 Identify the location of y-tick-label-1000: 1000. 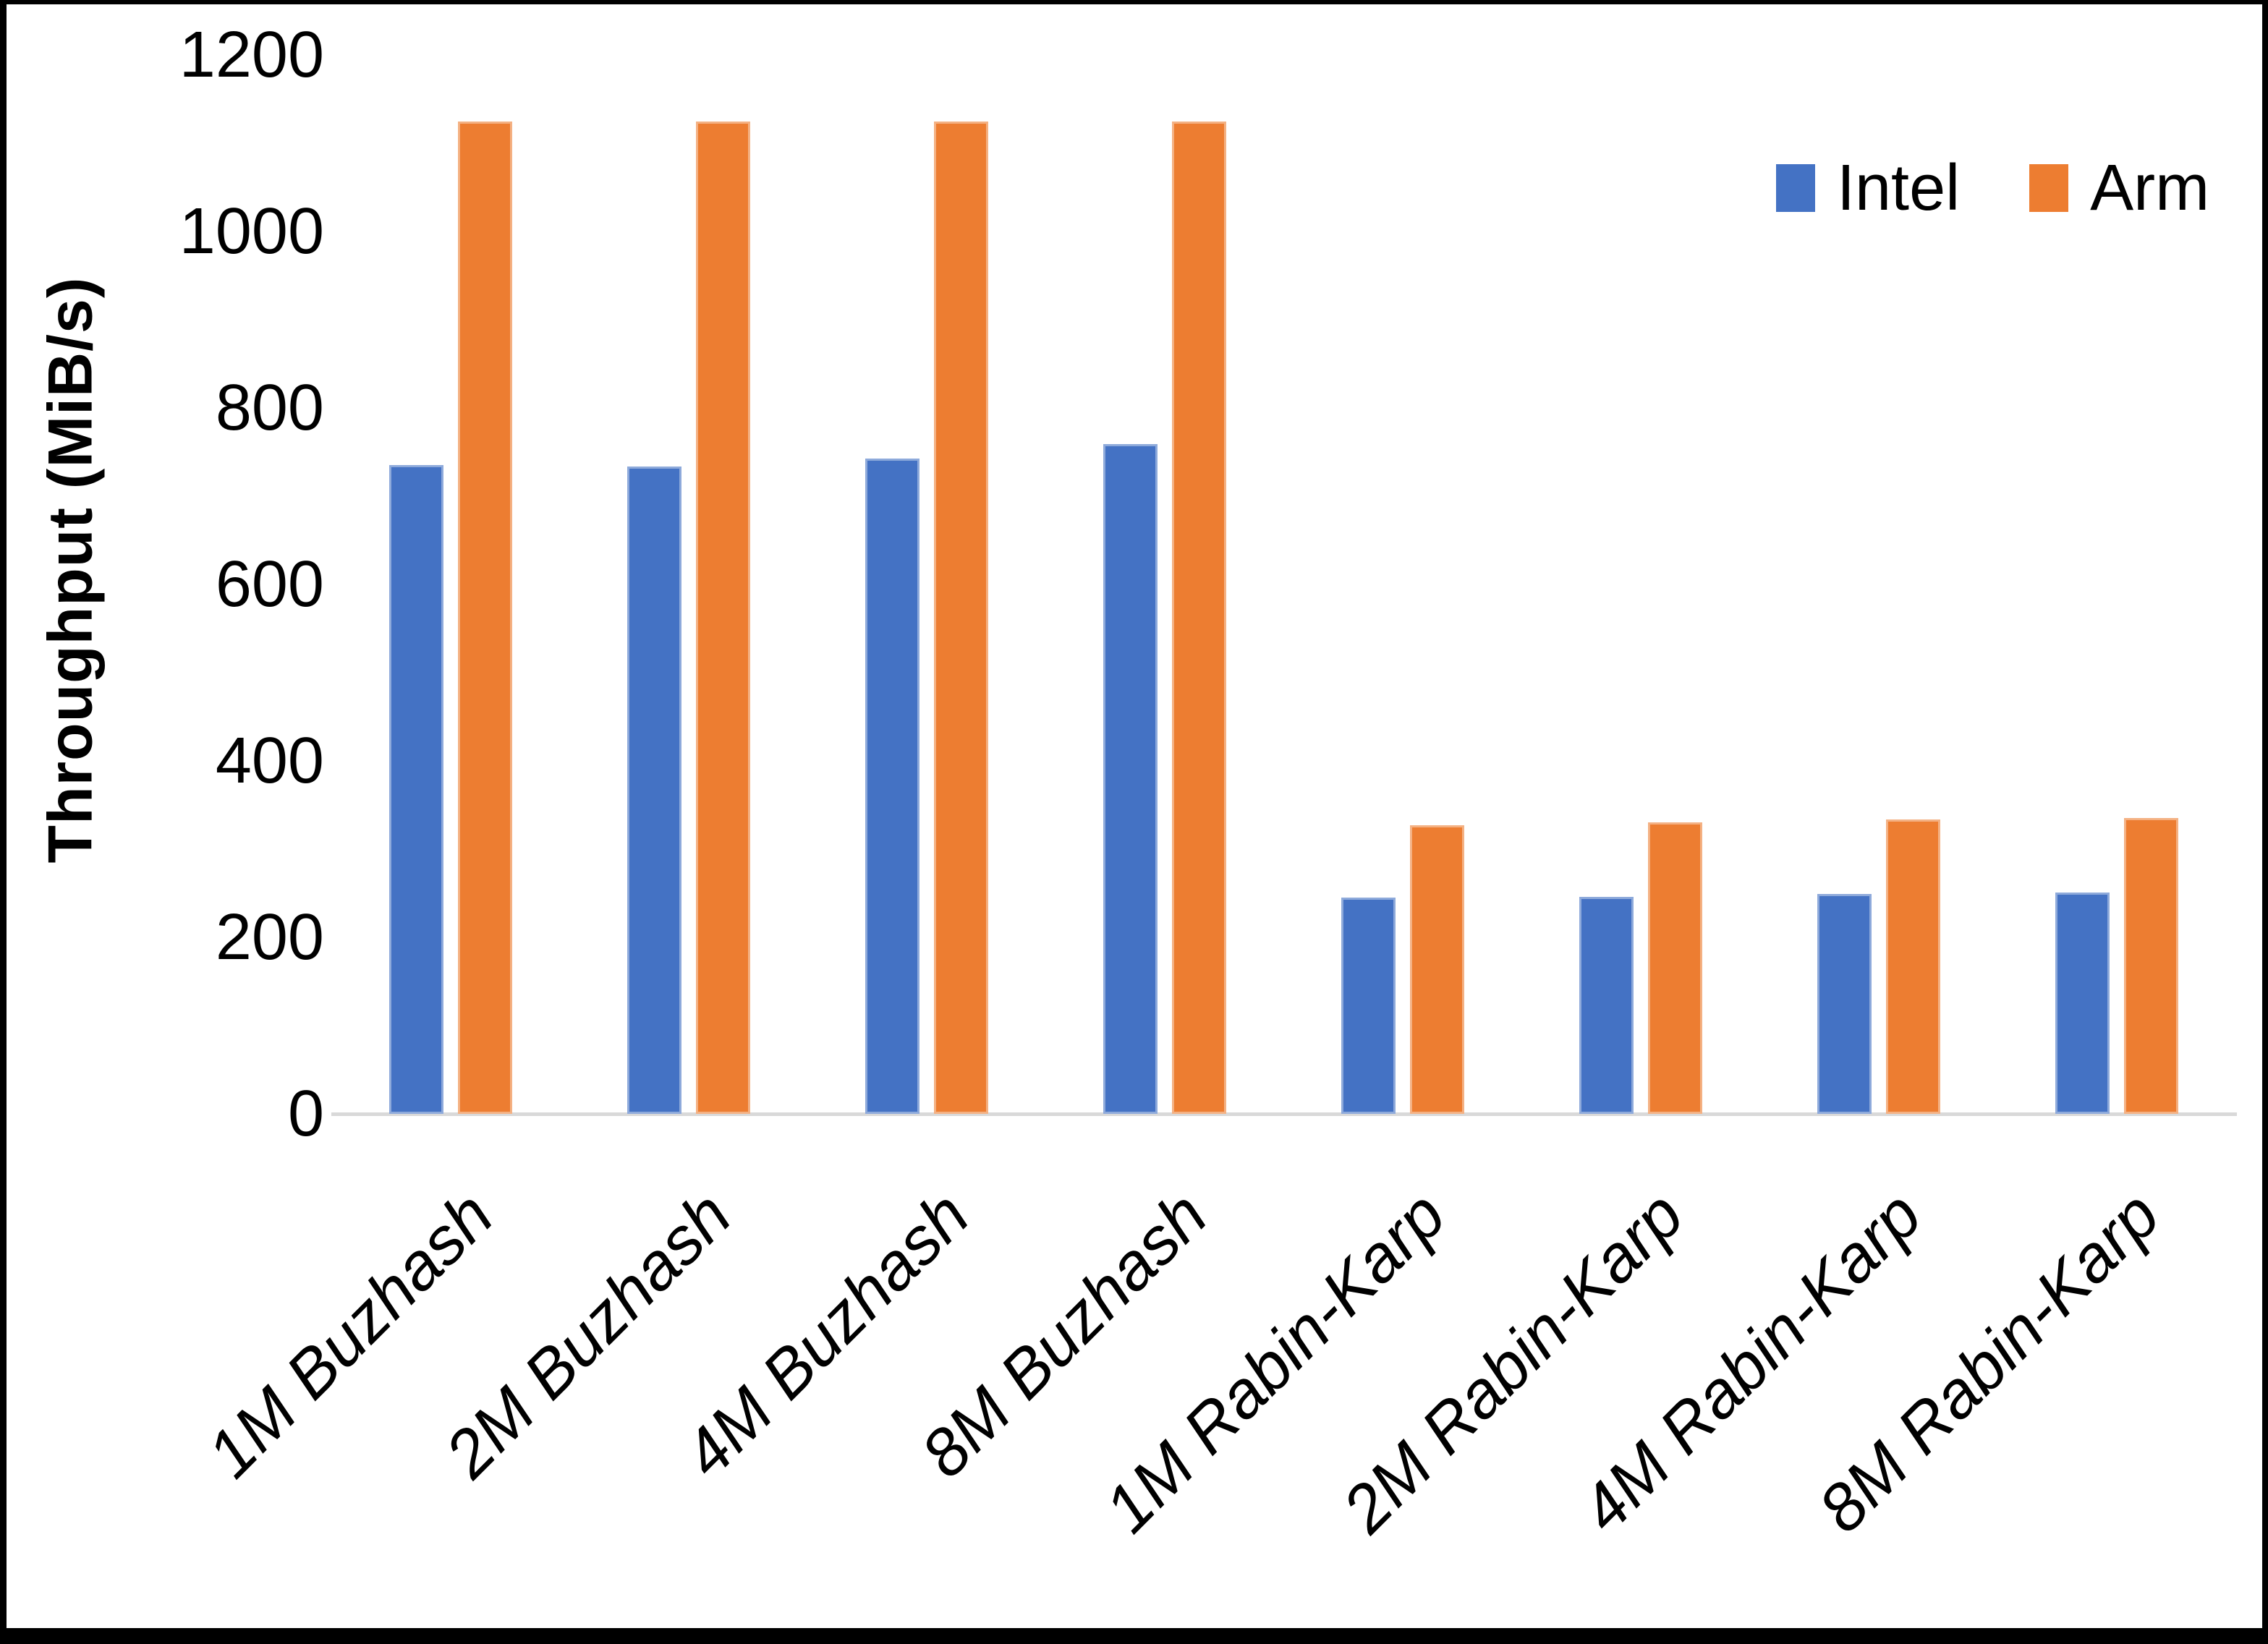
(252, 231).